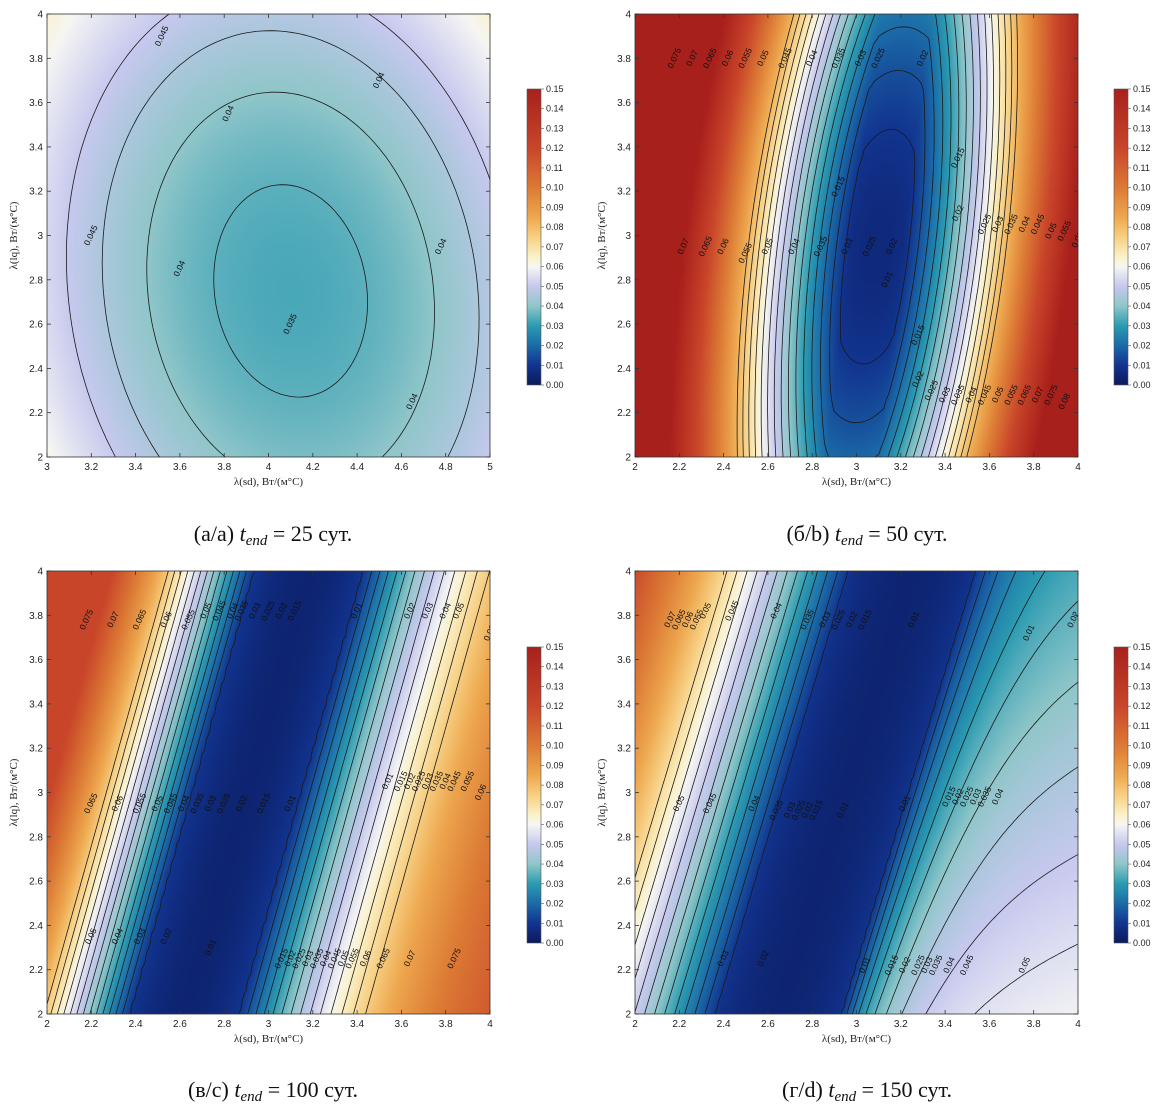 The image size is (1158, 1107). Describe the element at coordinates (679, 1024) in the screenshot. I see `x-tick-label: 2.2` at that location.